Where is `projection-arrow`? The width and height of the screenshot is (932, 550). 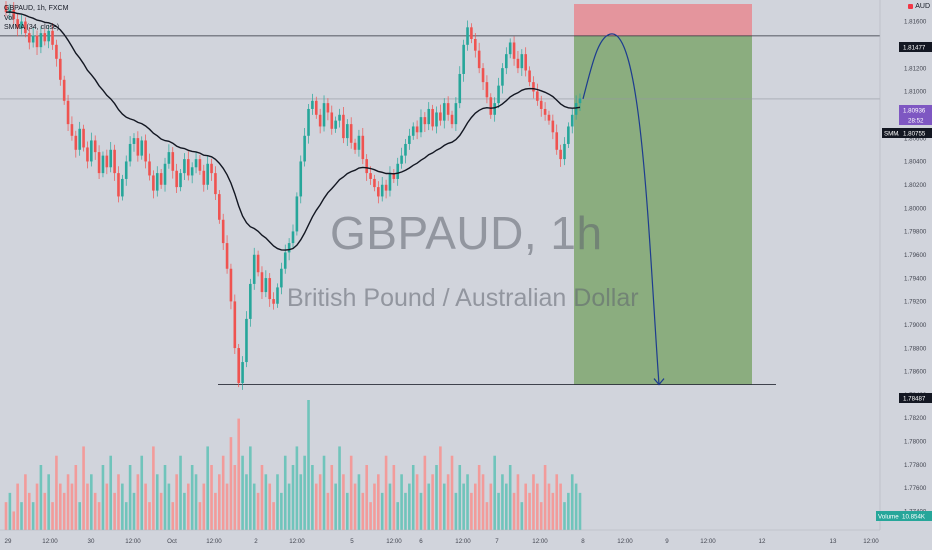
projection-arrow is located at coordinates (623, 209).